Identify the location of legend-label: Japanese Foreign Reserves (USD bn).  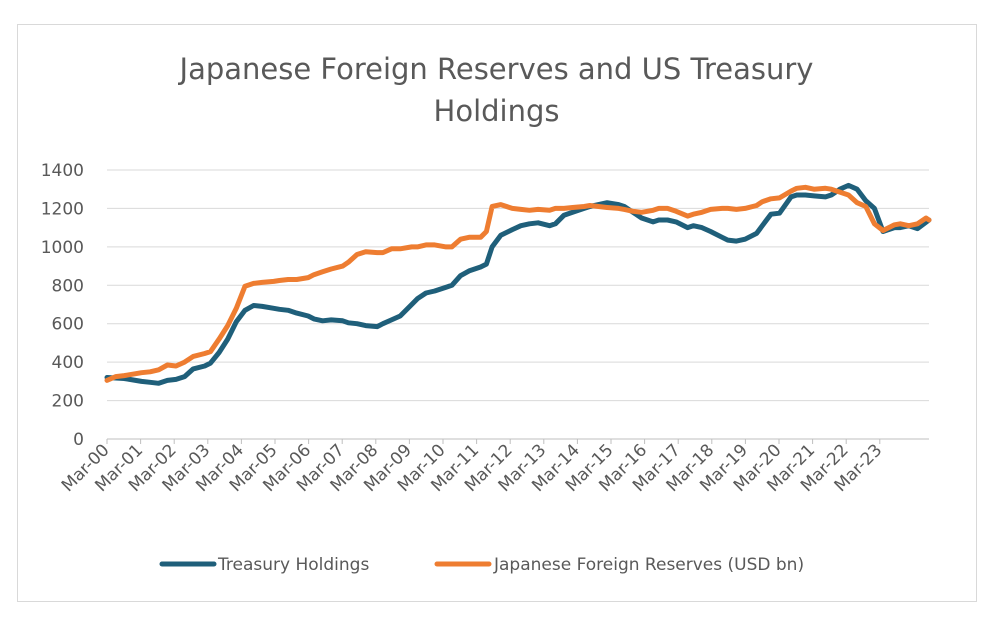
(648, 565).